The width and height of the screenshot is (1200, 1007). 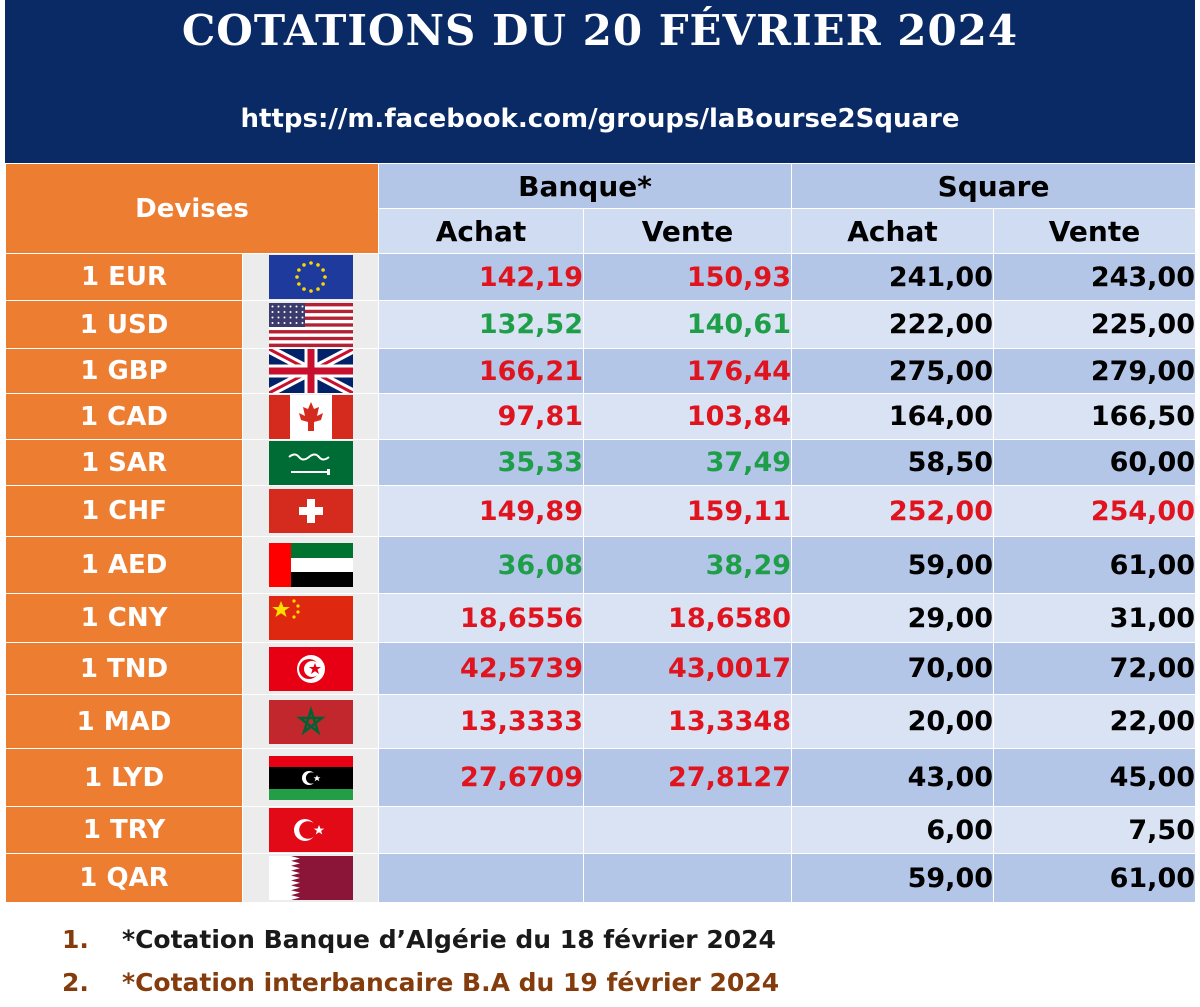 I want to click on bank-sell-value: 176,44, so click(x=688, y=371).